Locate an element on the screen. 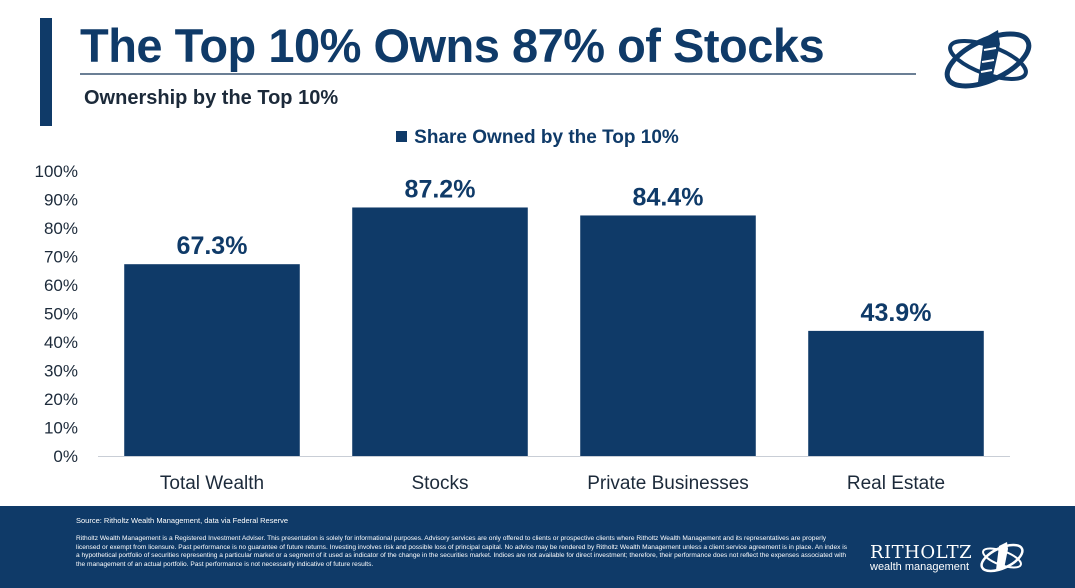  y-tick-label: 20% is located at coordinates (61, 399).